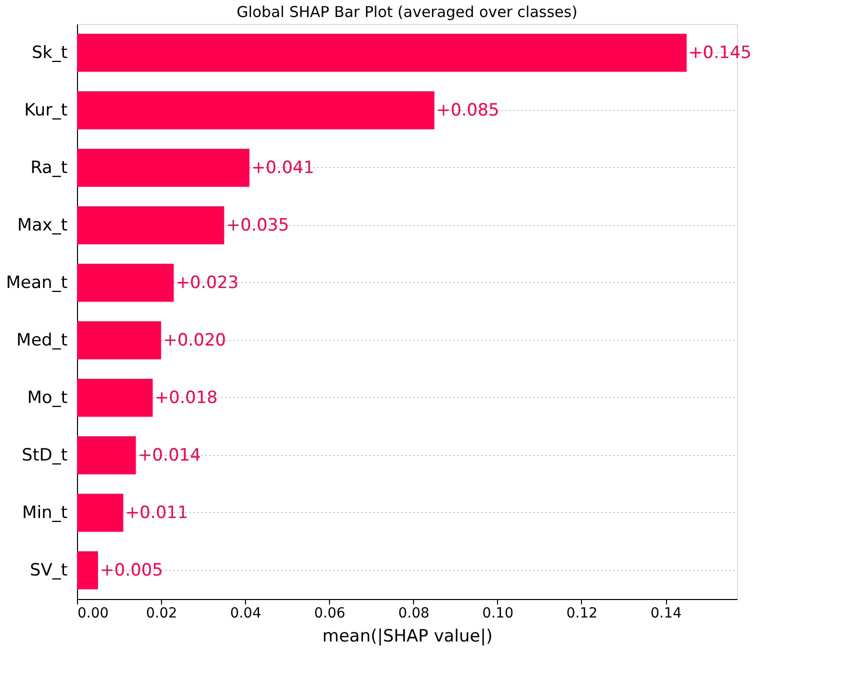 The height and width of the screenshot is (689, 844). I want to click on x-tick-label: 0.00, so click(93, 614).